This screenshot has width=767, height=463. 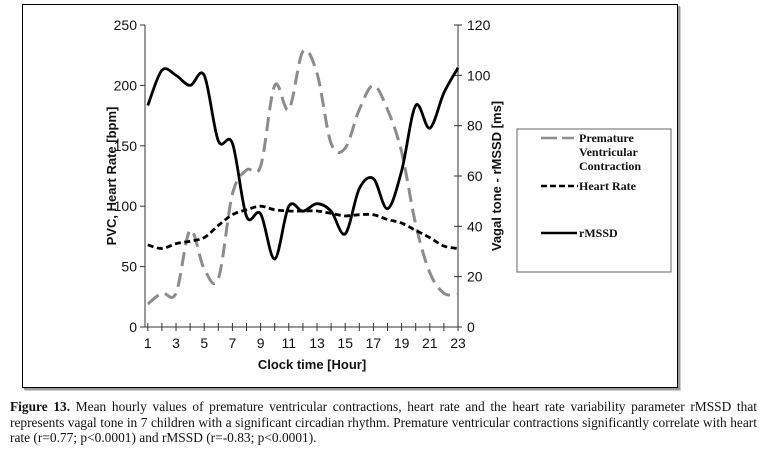 What do you see at coordinates (479, 25) in the screenshot?
I see `right-y-tick-label: 120` at bounding box center [479, 25].